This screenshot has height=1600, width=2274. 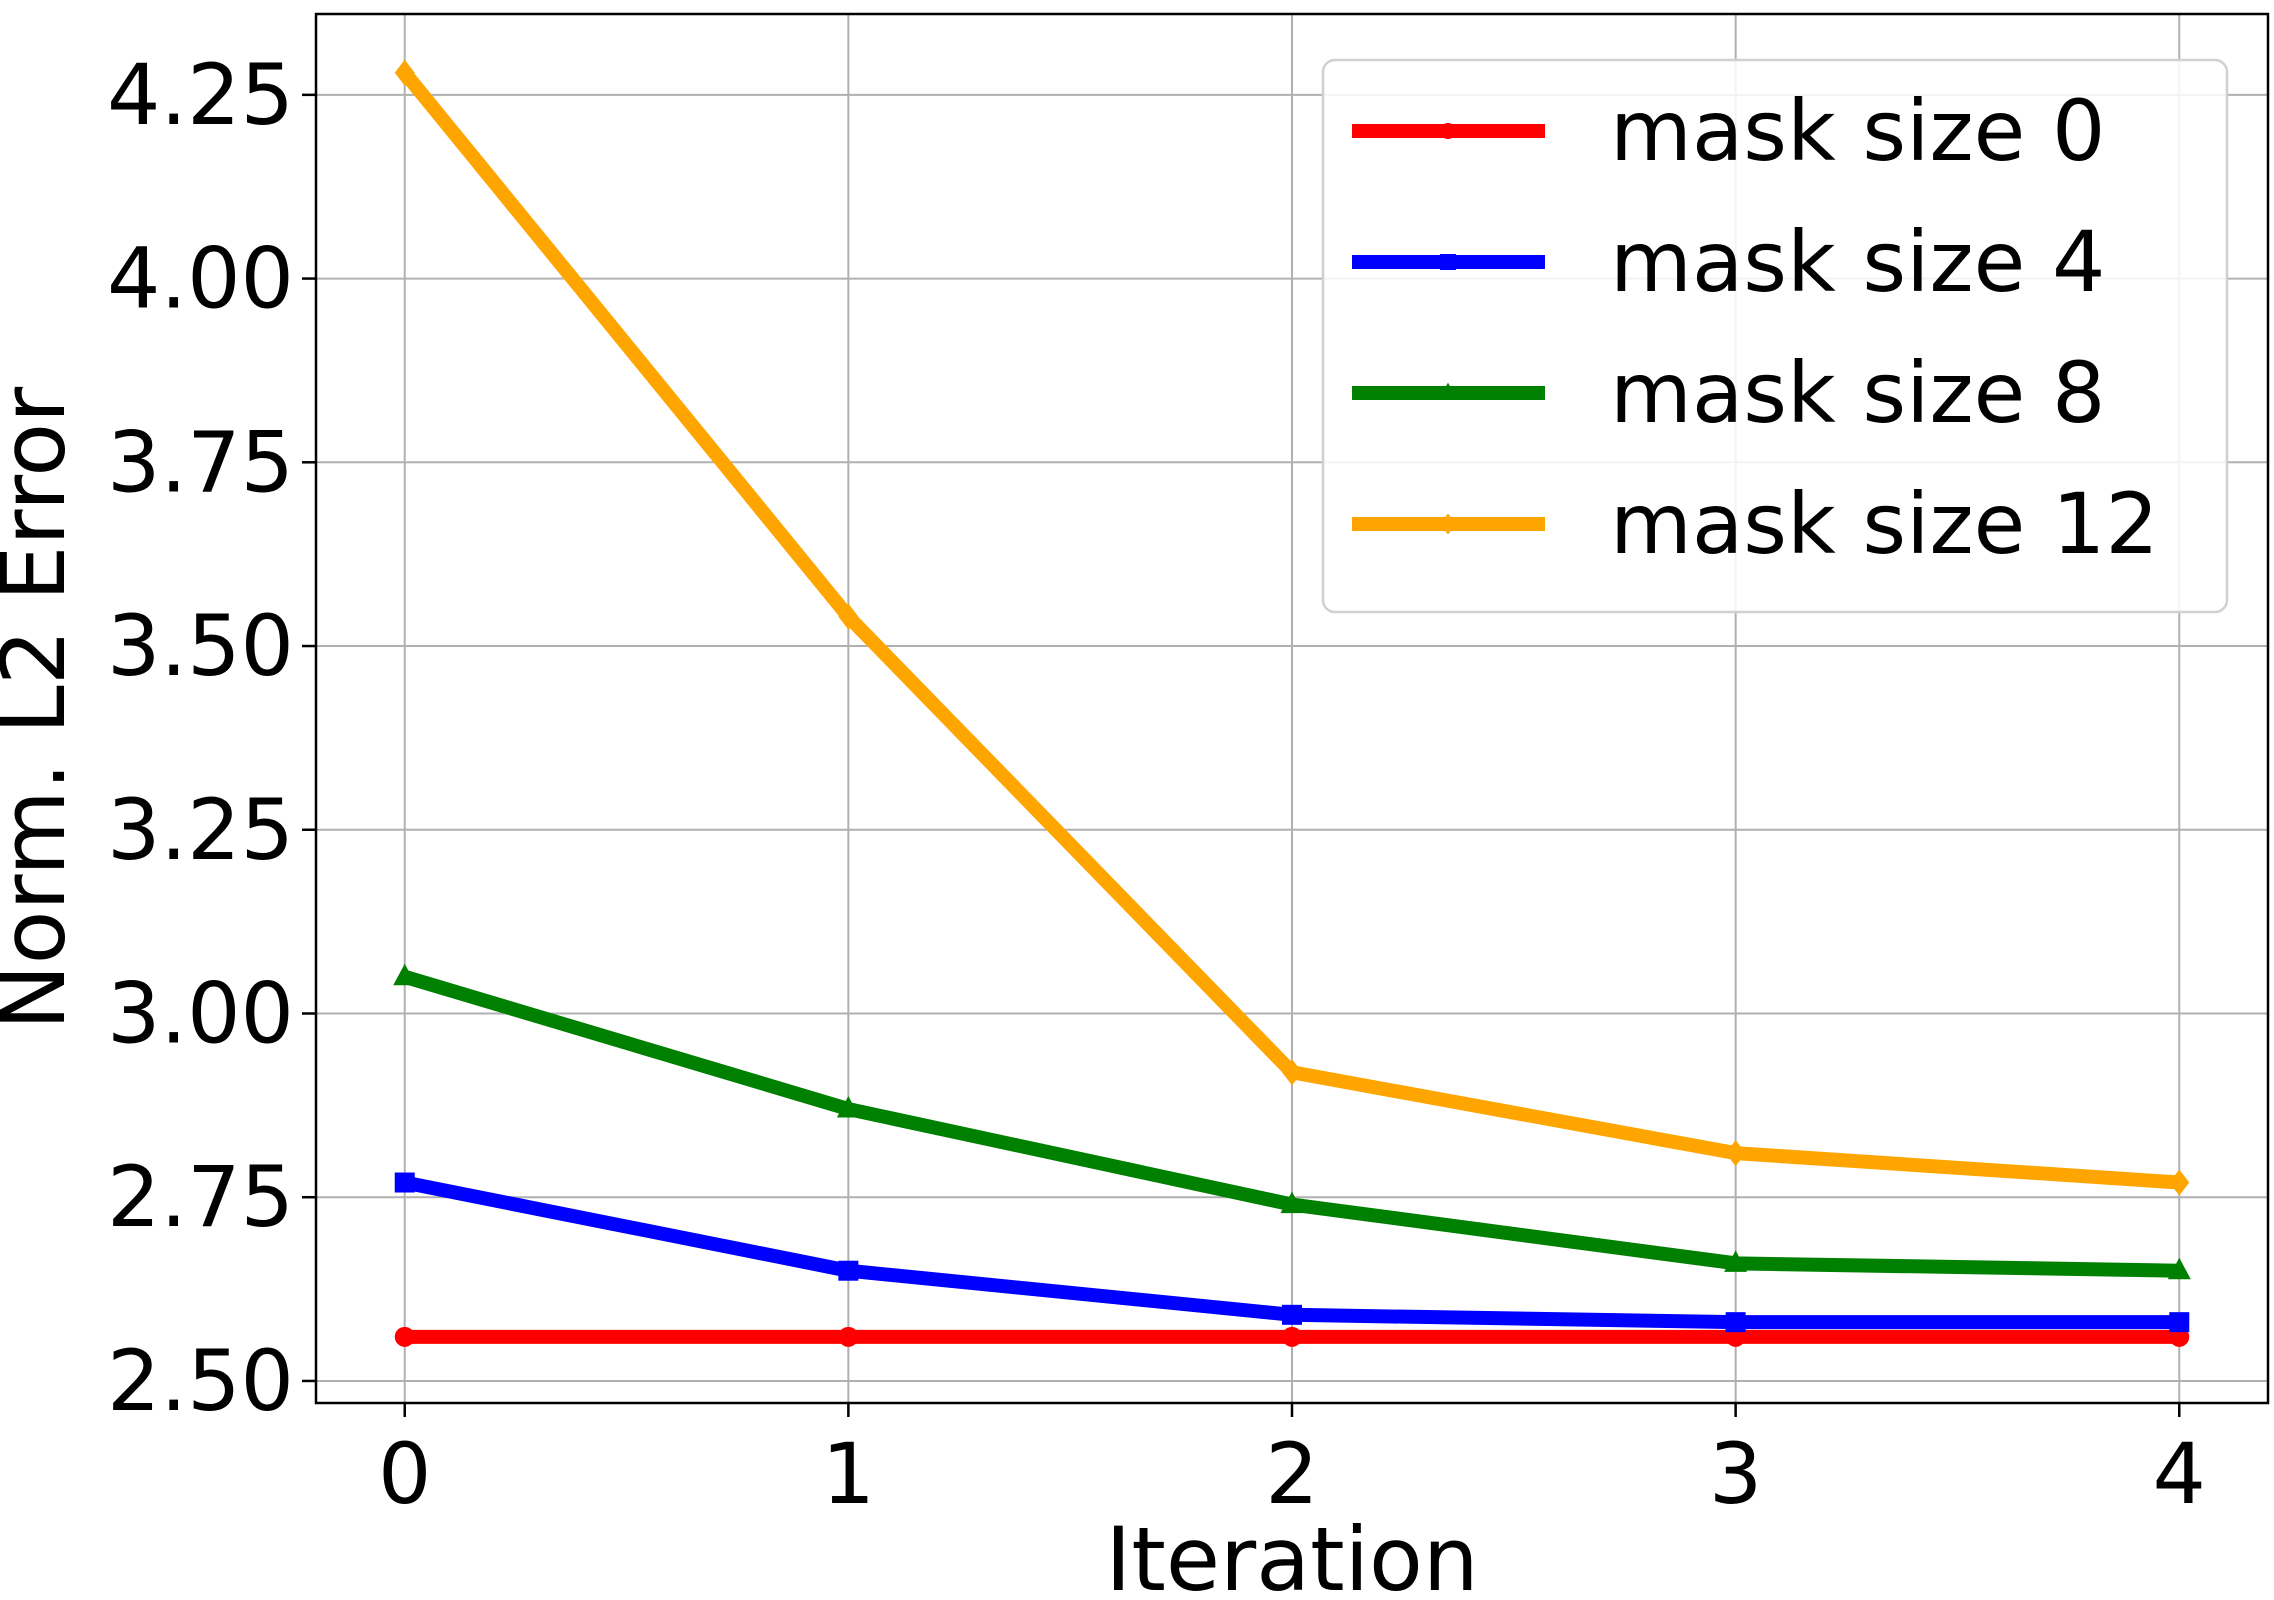 I want to click on y-tick-label: 4.00, so click(x=200, y=279).